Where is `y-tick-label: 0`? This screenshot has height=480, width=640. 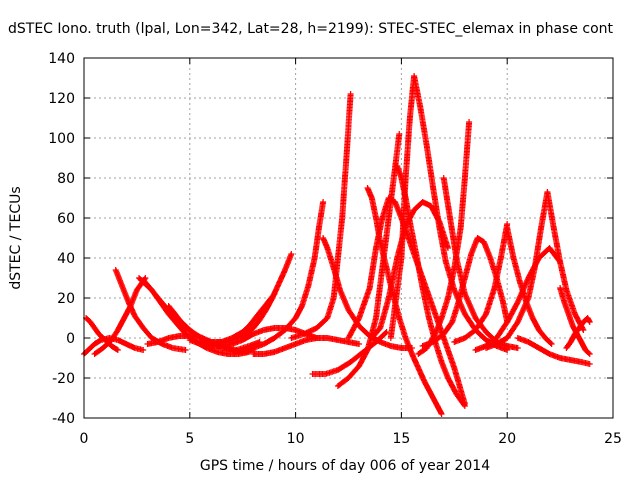
y-tick-label: 0 is located at coordinates (70, 339).